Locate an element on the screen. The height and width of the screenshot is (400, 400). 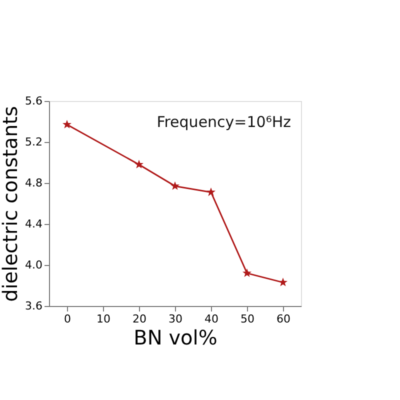
y-tick-label: 4.8 is located at coordinates (33, 183).